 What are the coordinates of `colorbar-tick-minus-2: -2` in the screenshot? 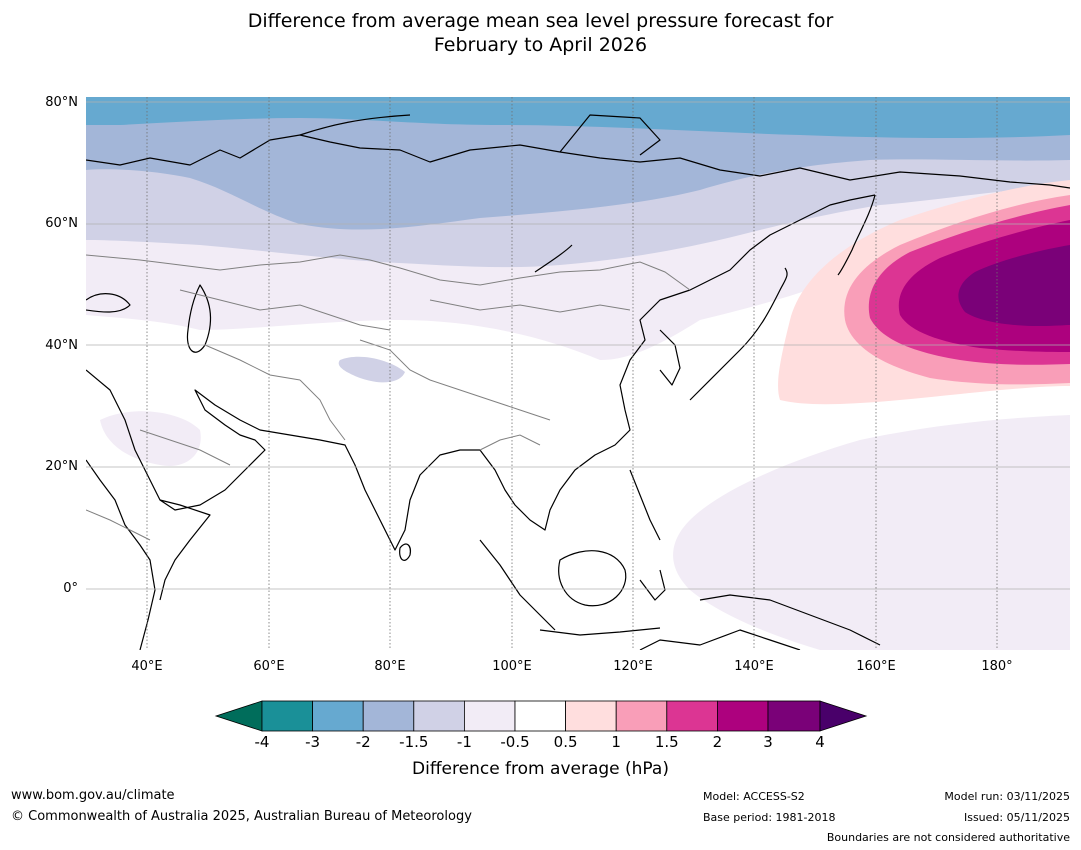 It's located at (363, 742).